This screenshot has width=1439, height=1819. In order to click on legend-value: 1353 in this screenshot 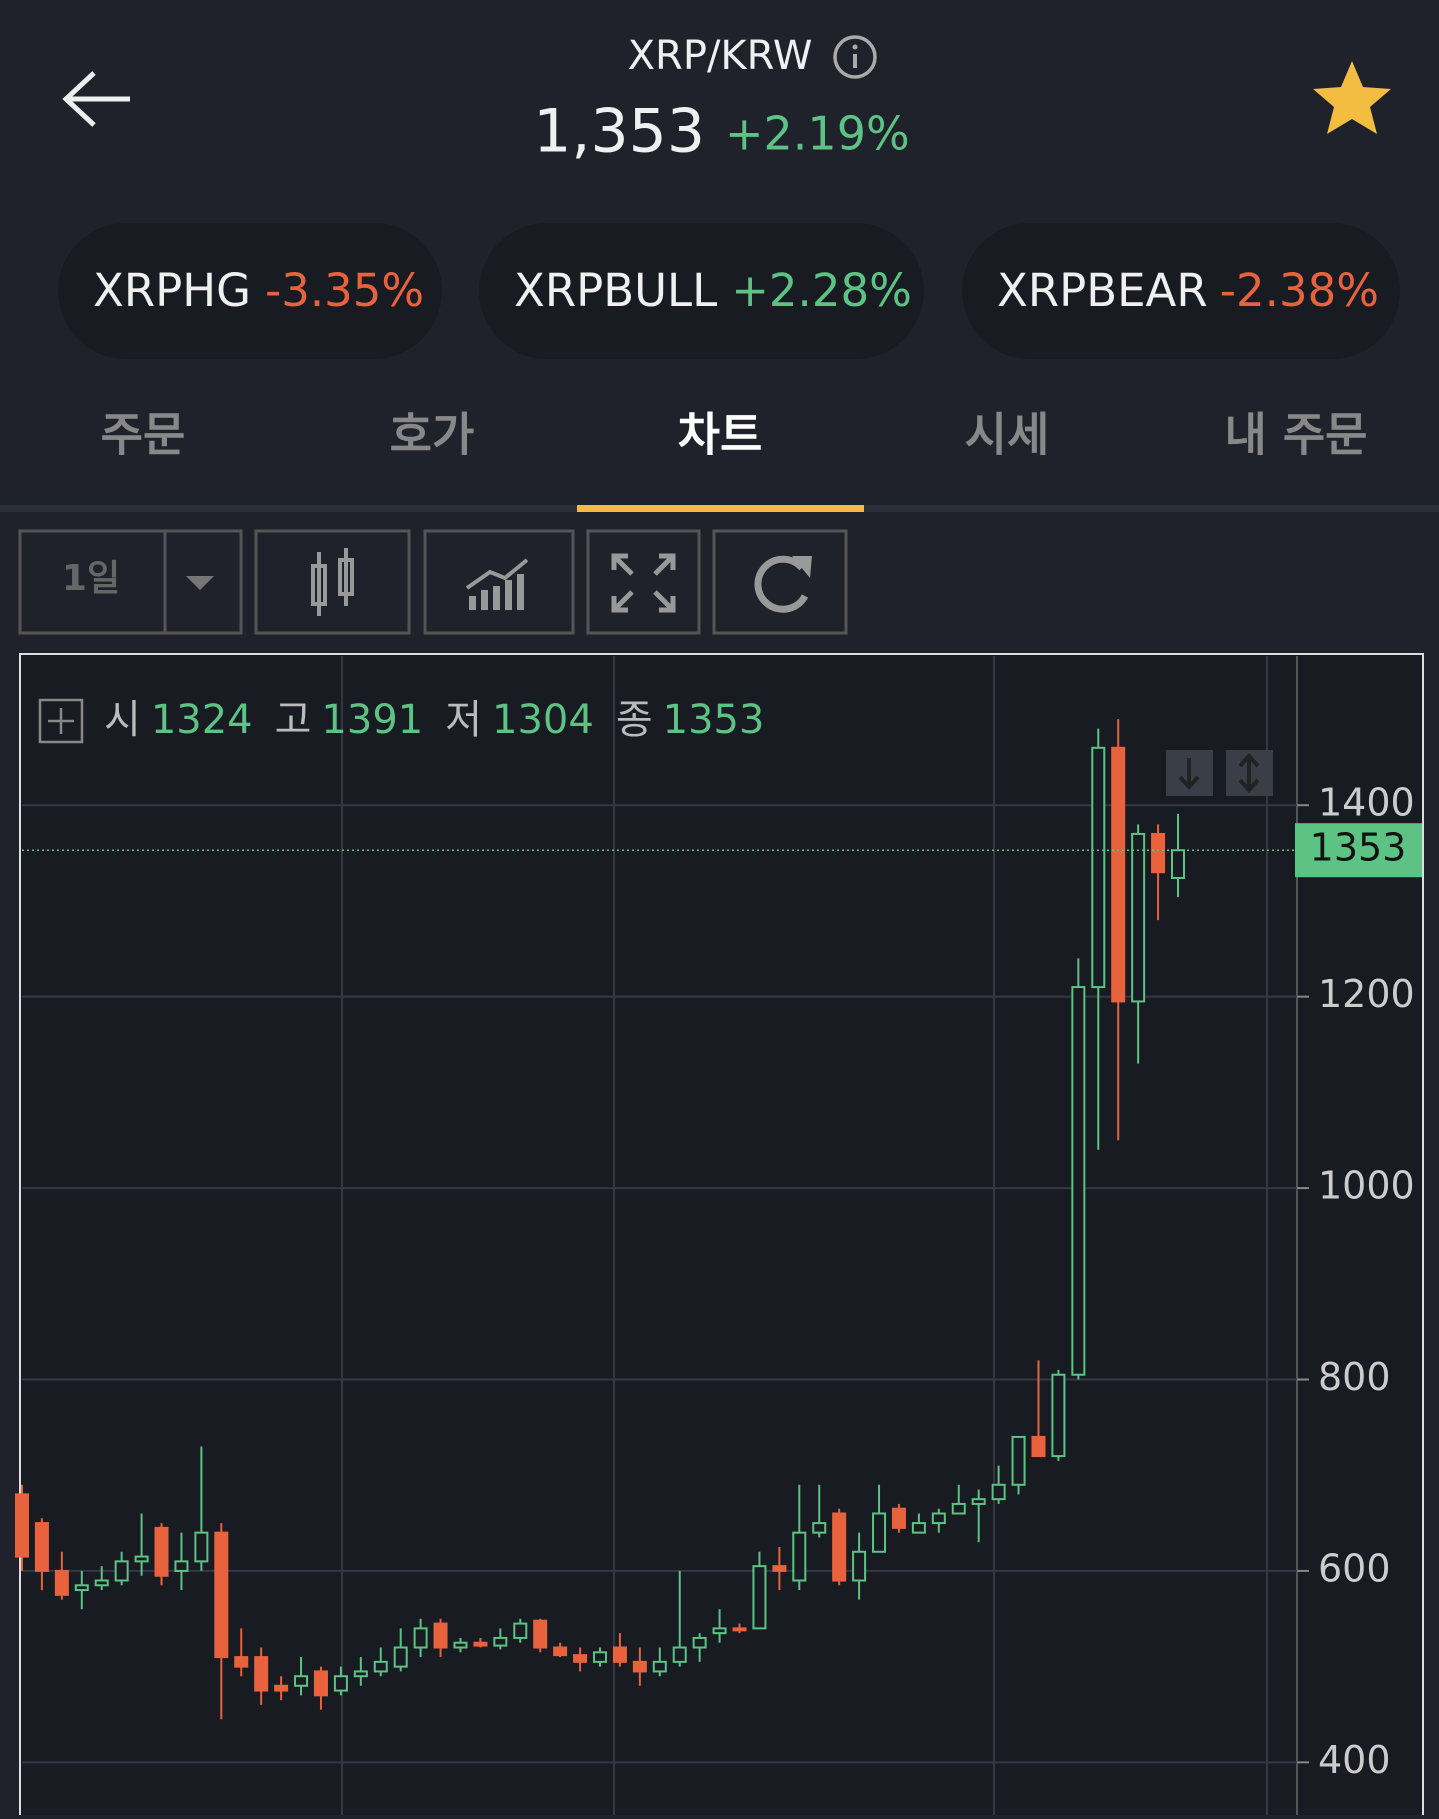, I will do `click(714, 720)`.